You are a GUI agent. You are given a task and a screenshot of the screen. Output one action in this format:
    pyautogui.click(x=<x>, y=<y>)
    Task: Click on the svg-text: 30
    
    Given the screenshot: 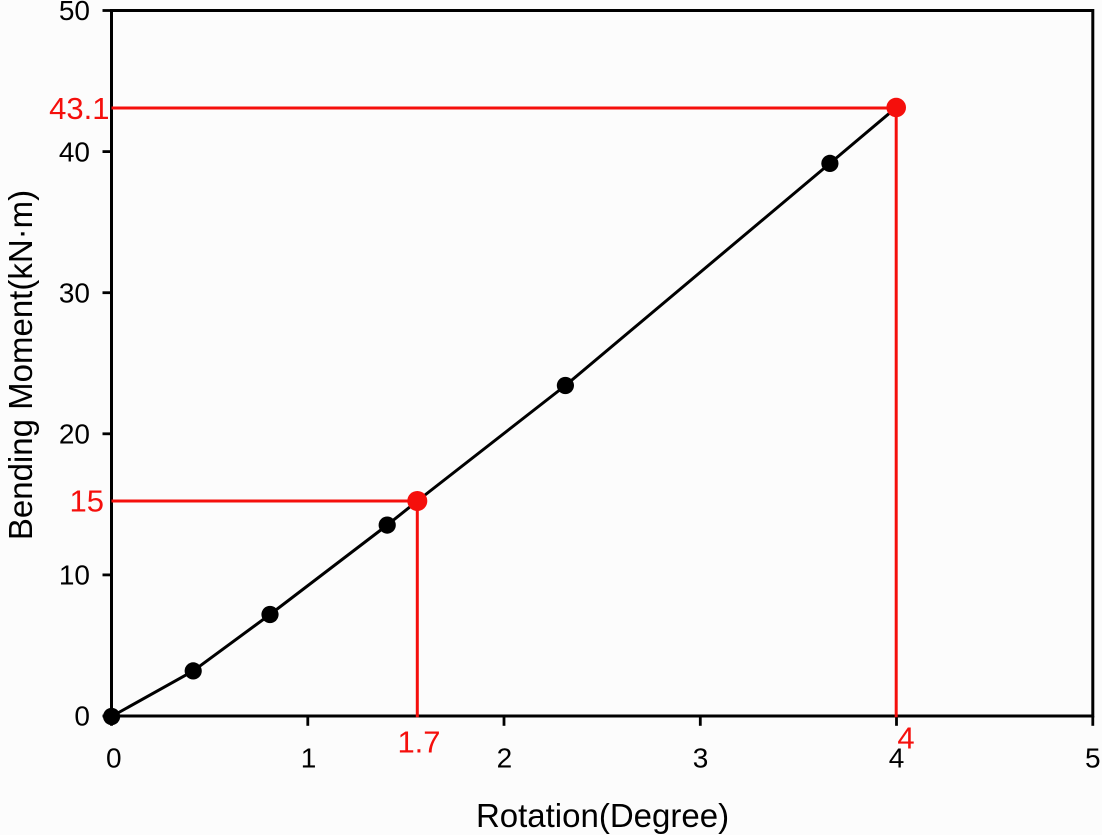 What is the action you would take?
    pyautogui.click(x=74, y=292)
    